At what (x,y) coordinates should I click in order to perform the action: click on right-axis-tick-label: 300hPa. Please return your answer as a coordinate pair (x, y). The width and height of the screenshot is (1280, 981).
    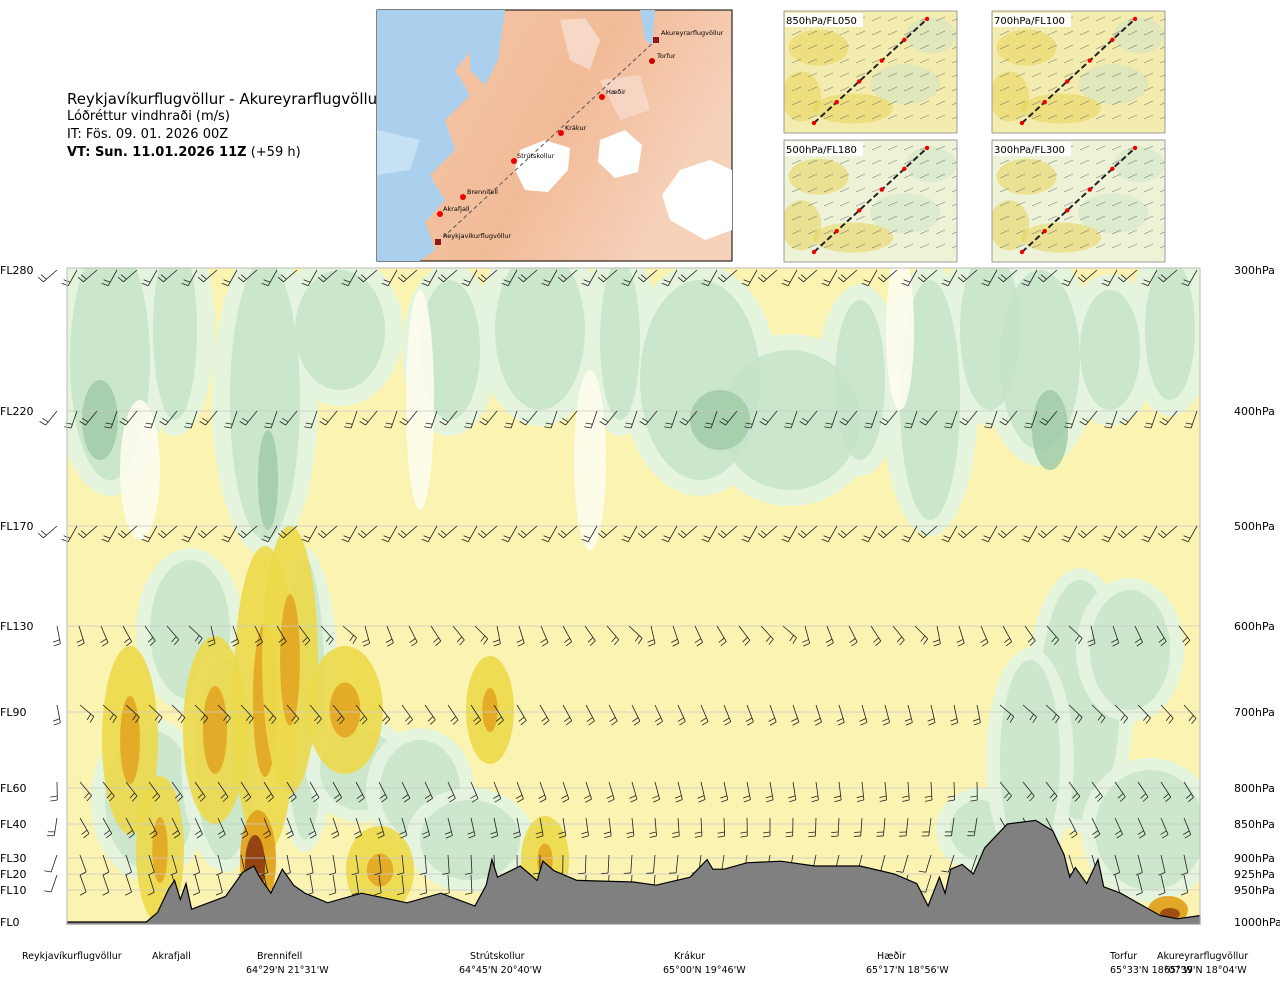
    Looking at the image, I should click on (1254, 270).